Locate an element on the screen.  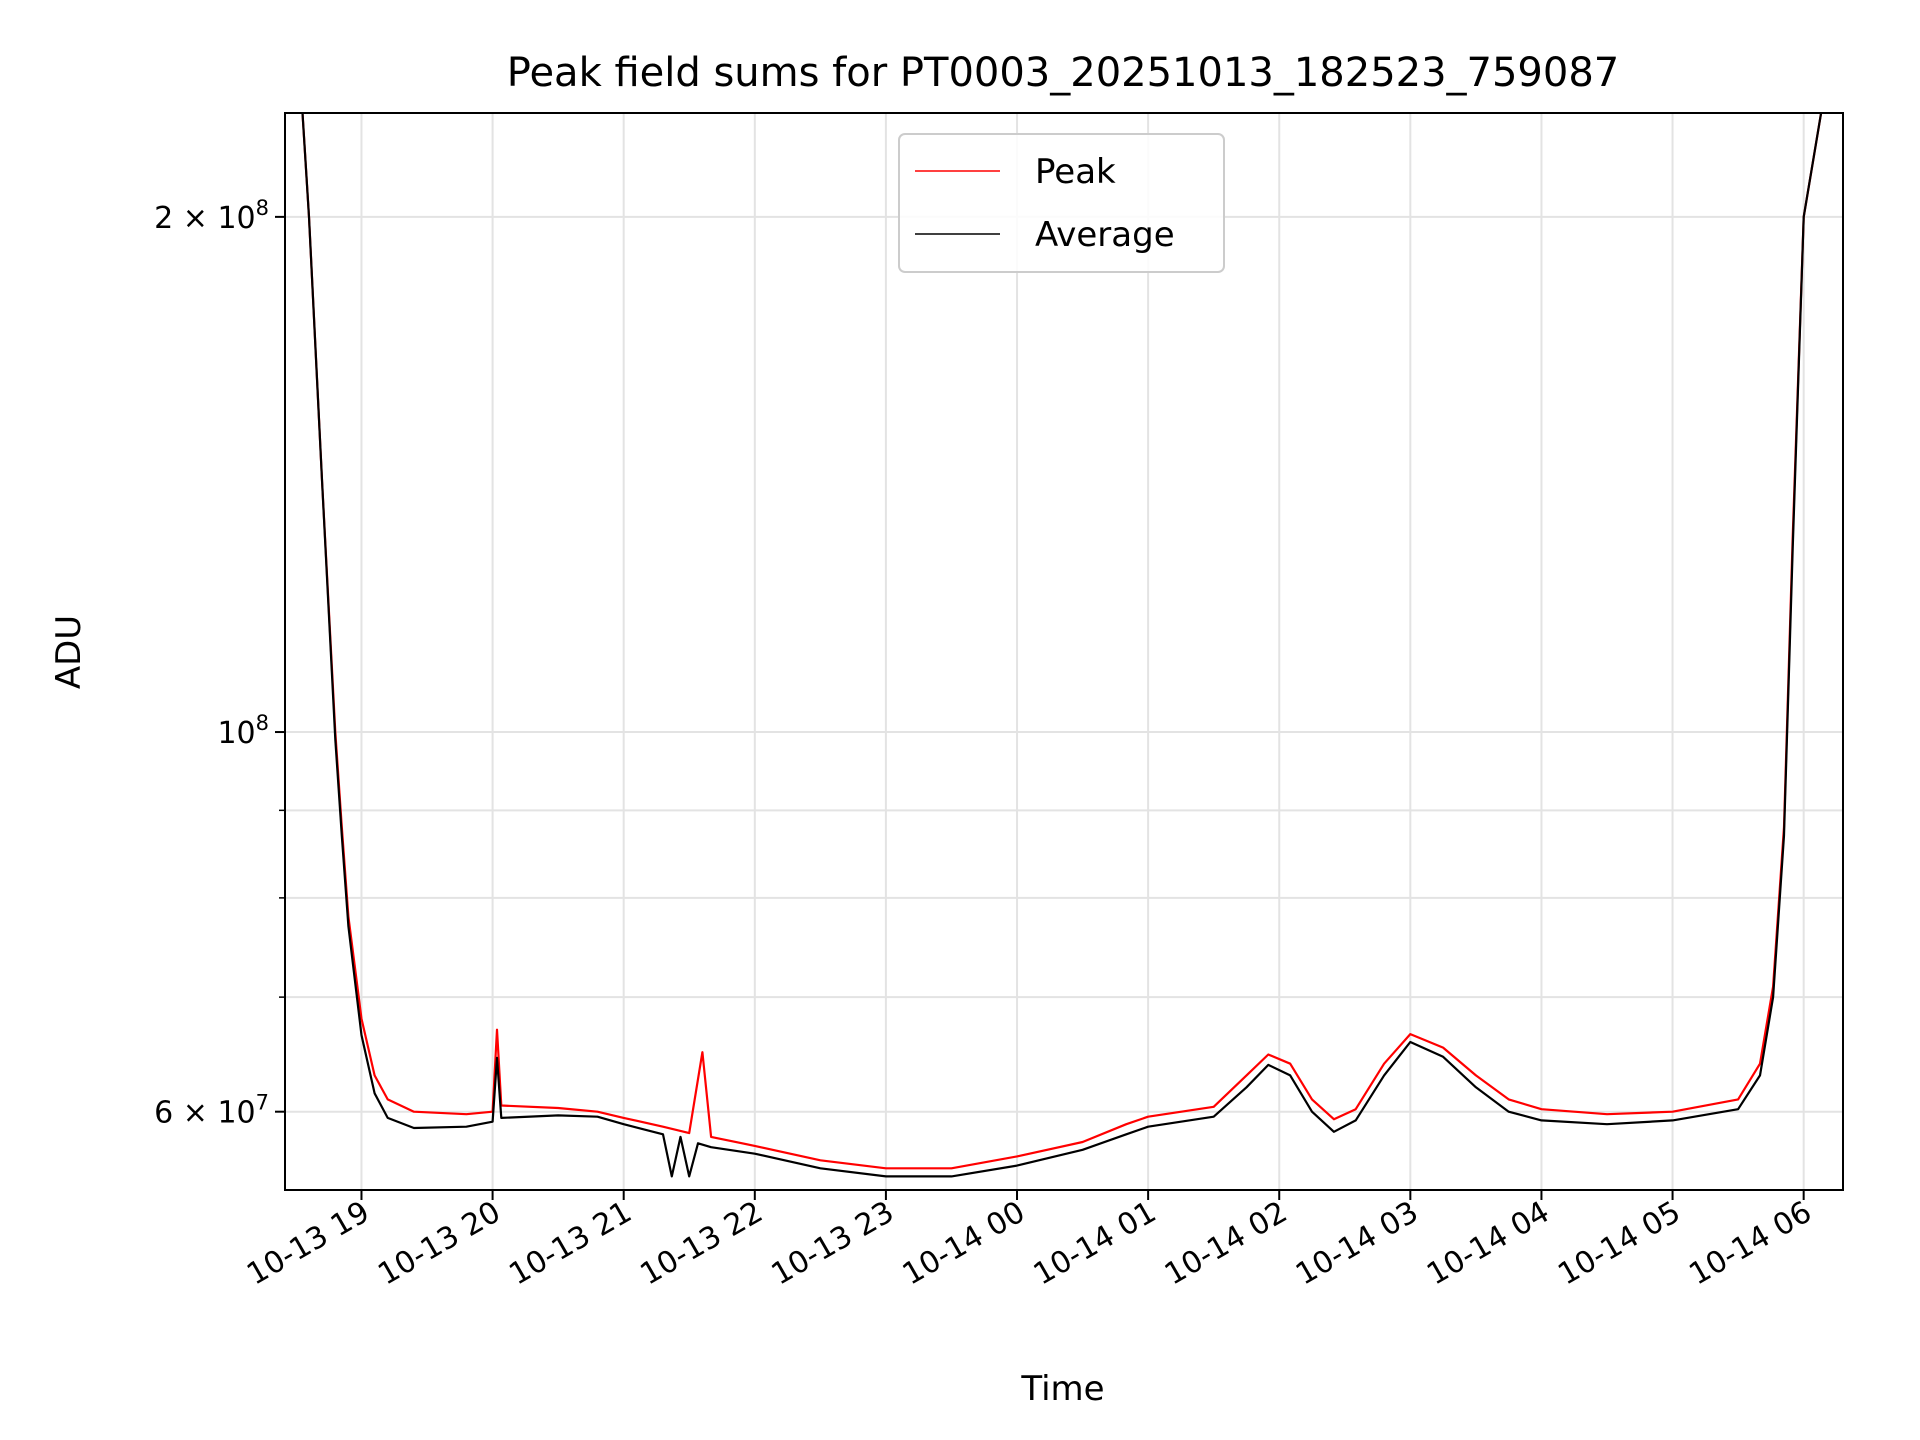
legend-box is located at coordinates (1061, 203).